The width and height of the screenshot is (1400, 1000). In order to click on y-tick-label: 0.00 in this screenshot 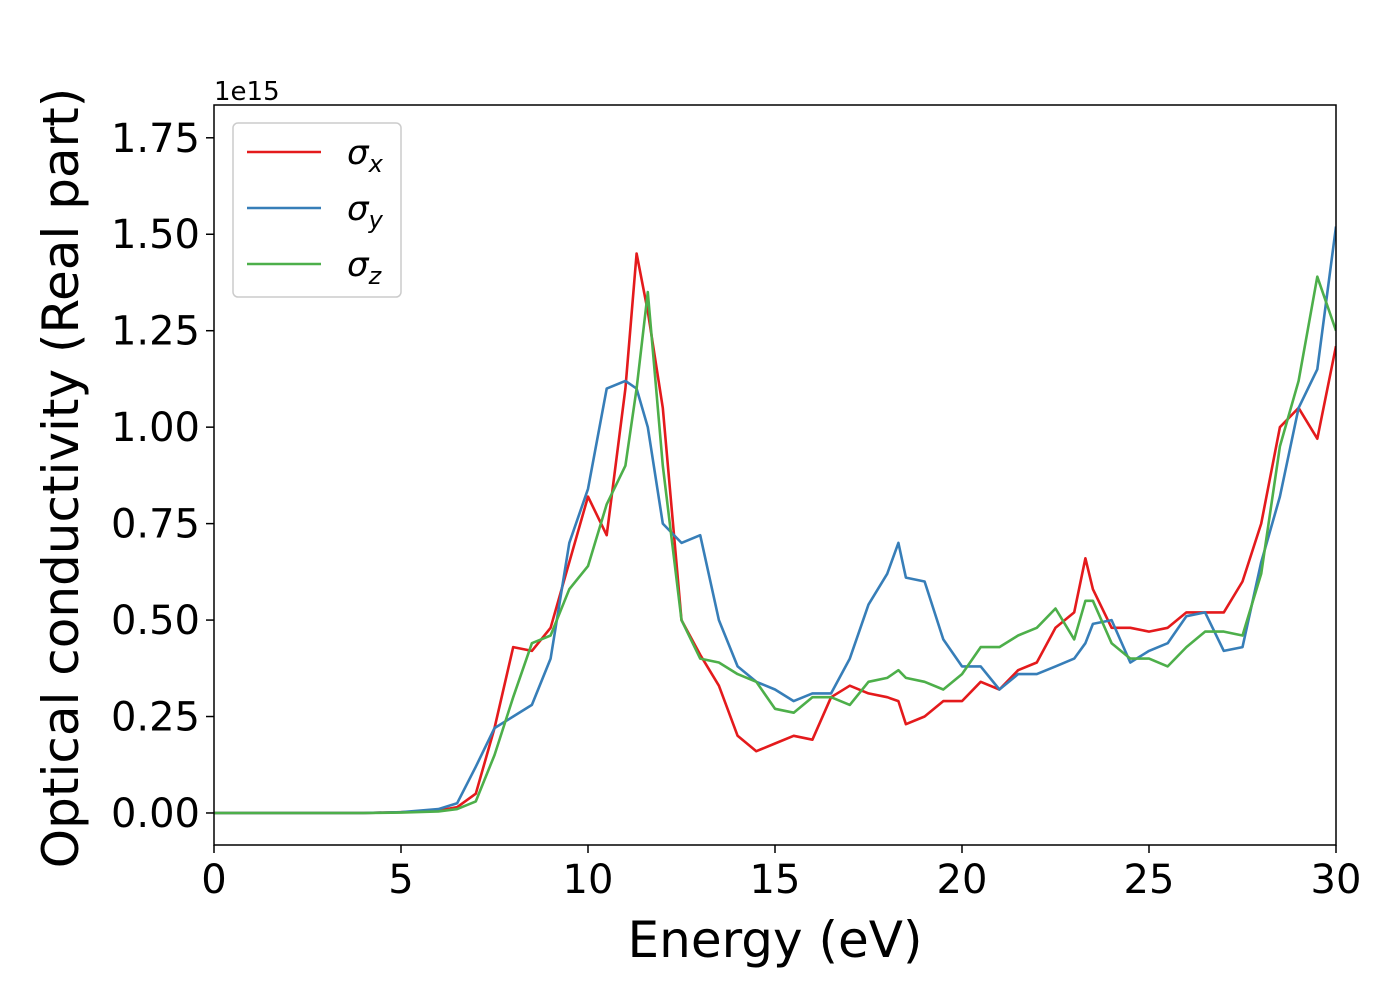, I will do `click(155, 814)`.